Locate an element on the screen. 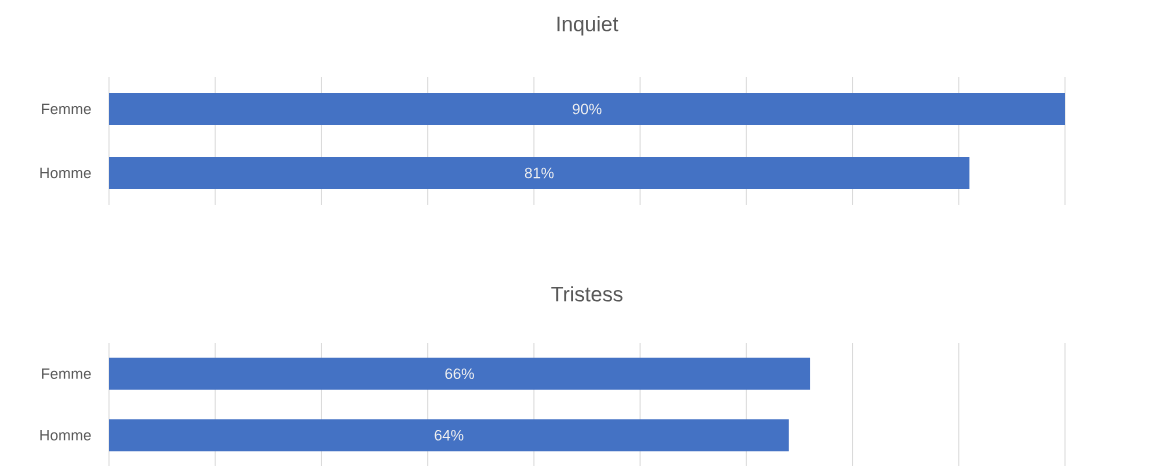  chart-title: Inquiet is located at coordinates (588, 26).